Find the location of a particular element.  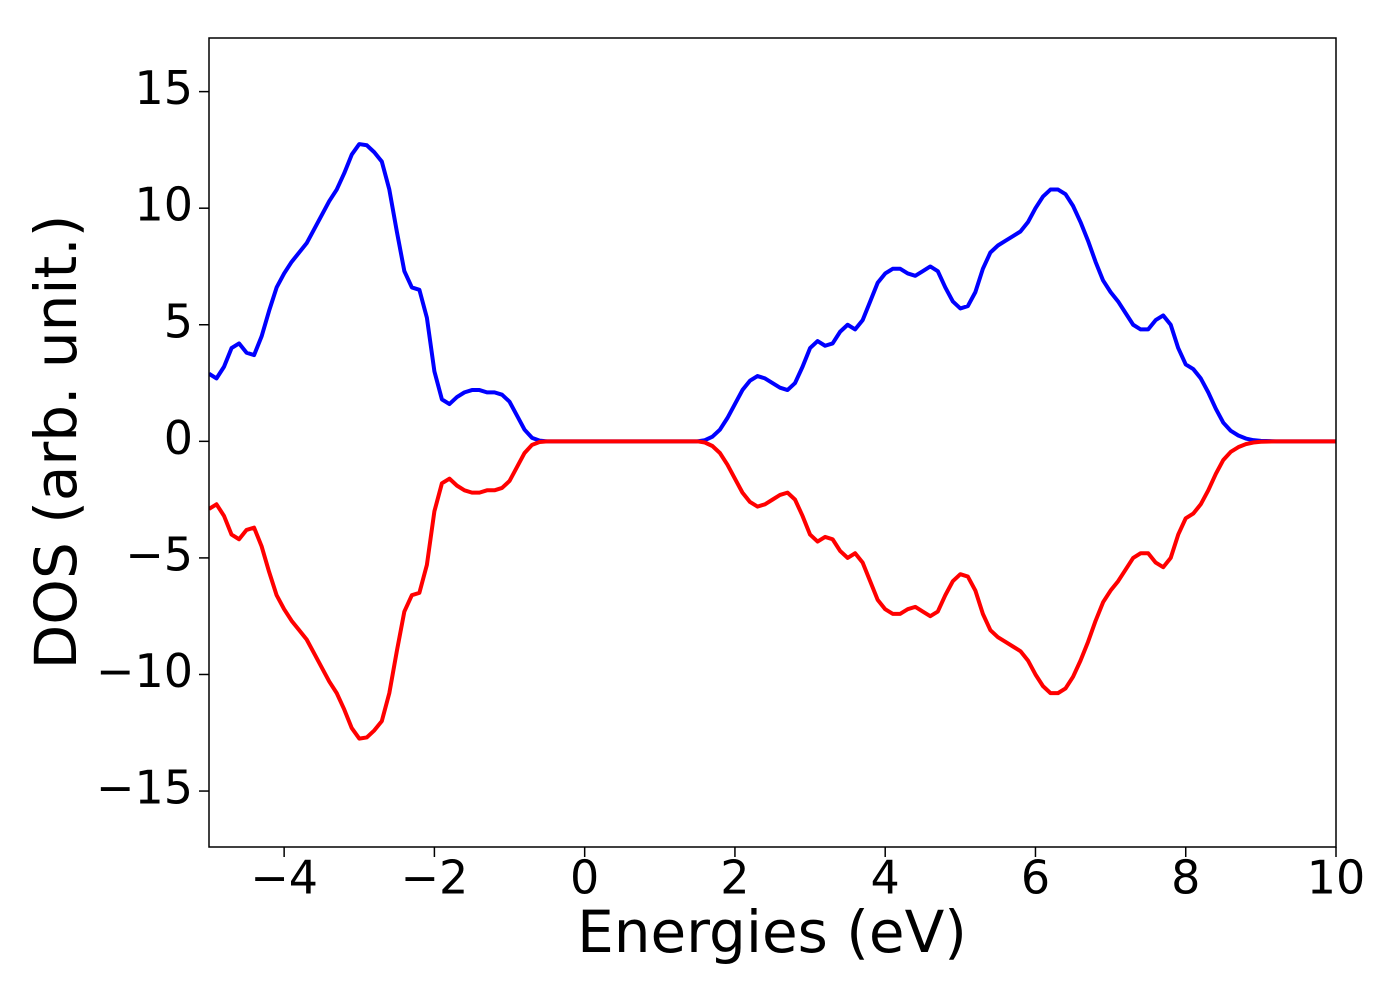

y-tick-label: −15 is located at coordinates (144, 788).